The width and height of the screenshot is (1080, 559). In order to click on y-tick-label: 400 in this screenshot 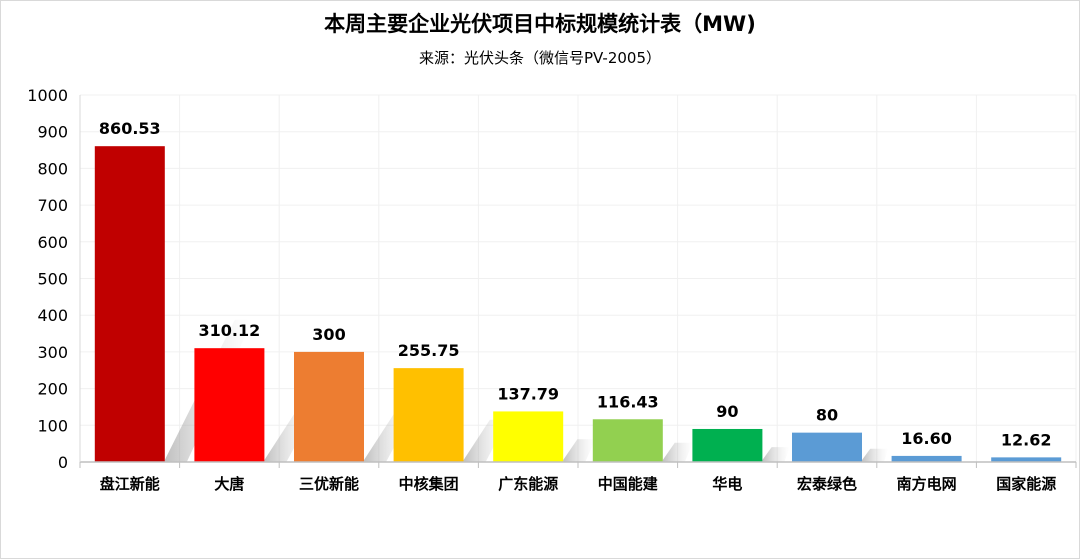, I will do `click(52, 315)`.